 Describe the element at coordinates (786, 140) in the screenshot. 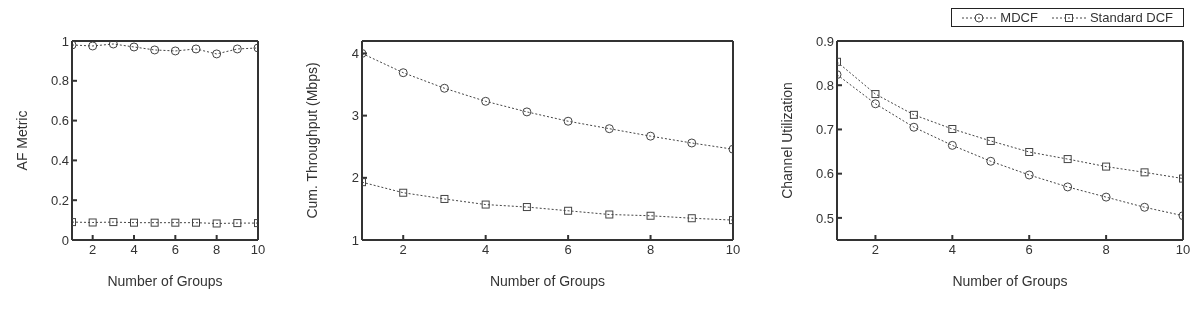

I see `y-axis-title: Channel Utilization` at that location.